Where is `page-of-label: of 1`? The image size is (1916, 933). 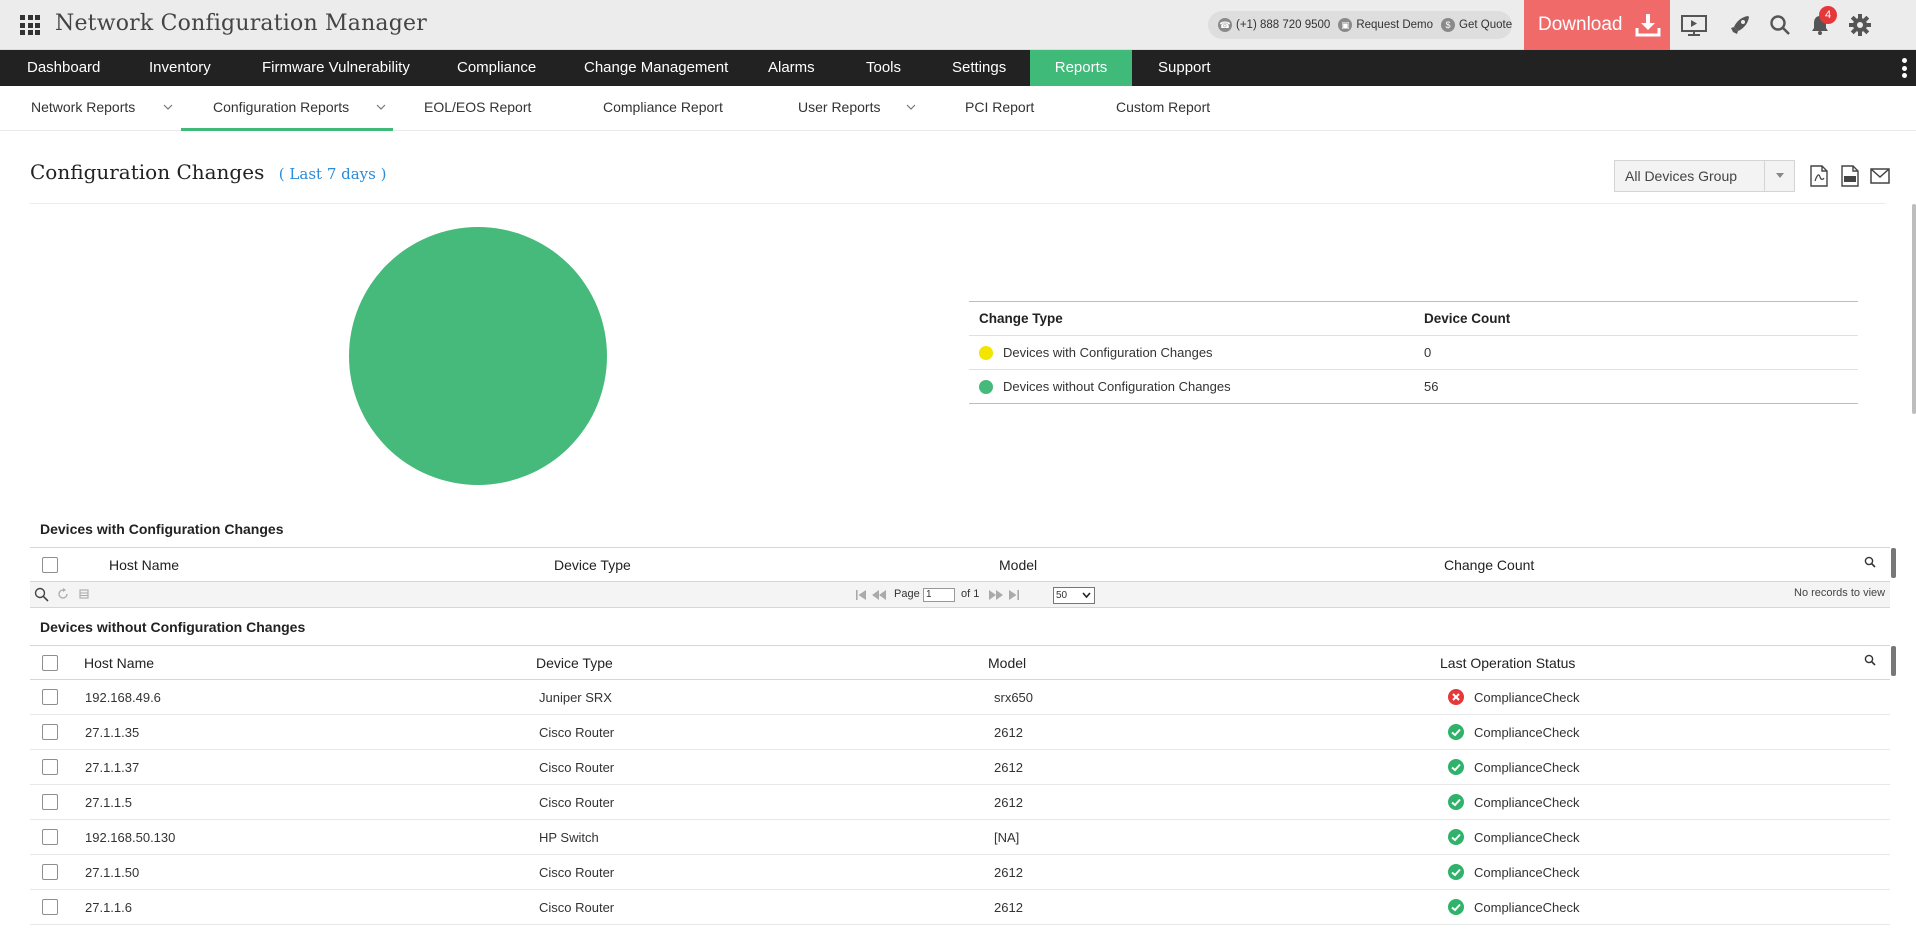
page-of-label: of 1 is located at coordinates (970, 594).